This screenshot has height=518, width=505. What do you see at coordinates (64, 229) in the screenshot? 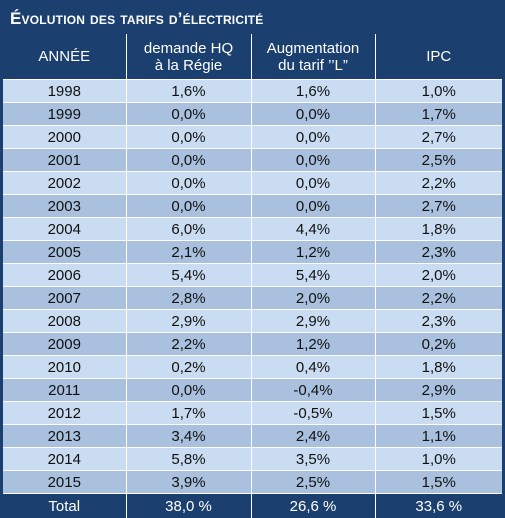
I see `cell-annee: 2004` at bounding box center [64, 229].